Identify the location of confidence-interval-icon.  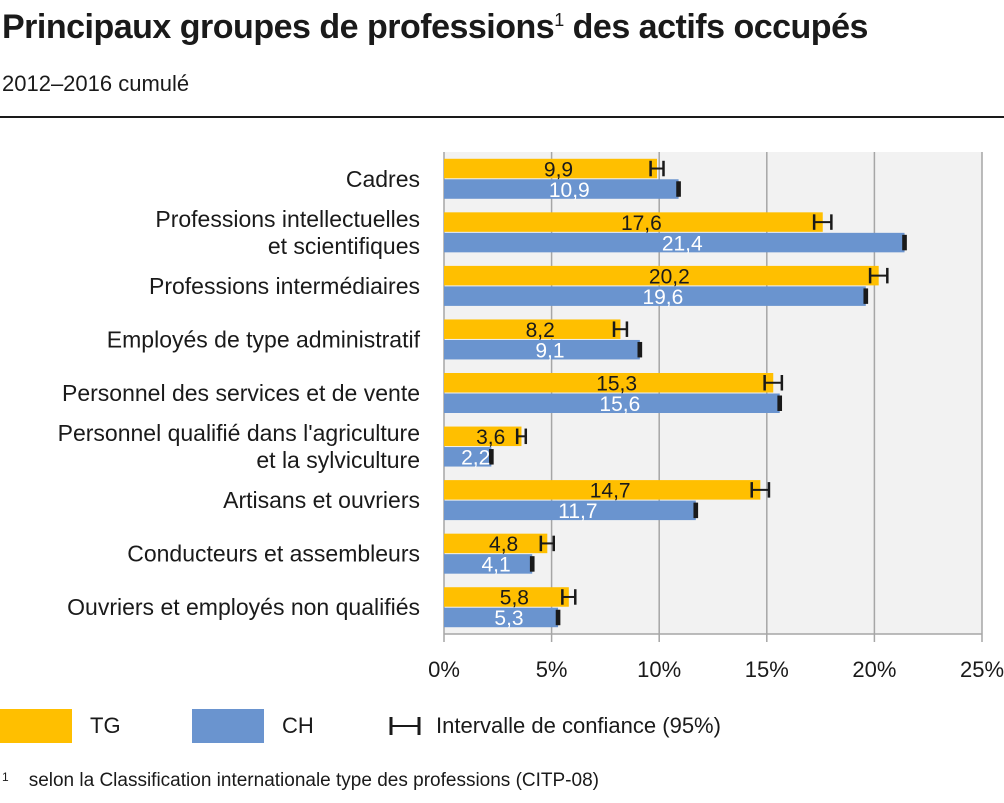
(405, 726).